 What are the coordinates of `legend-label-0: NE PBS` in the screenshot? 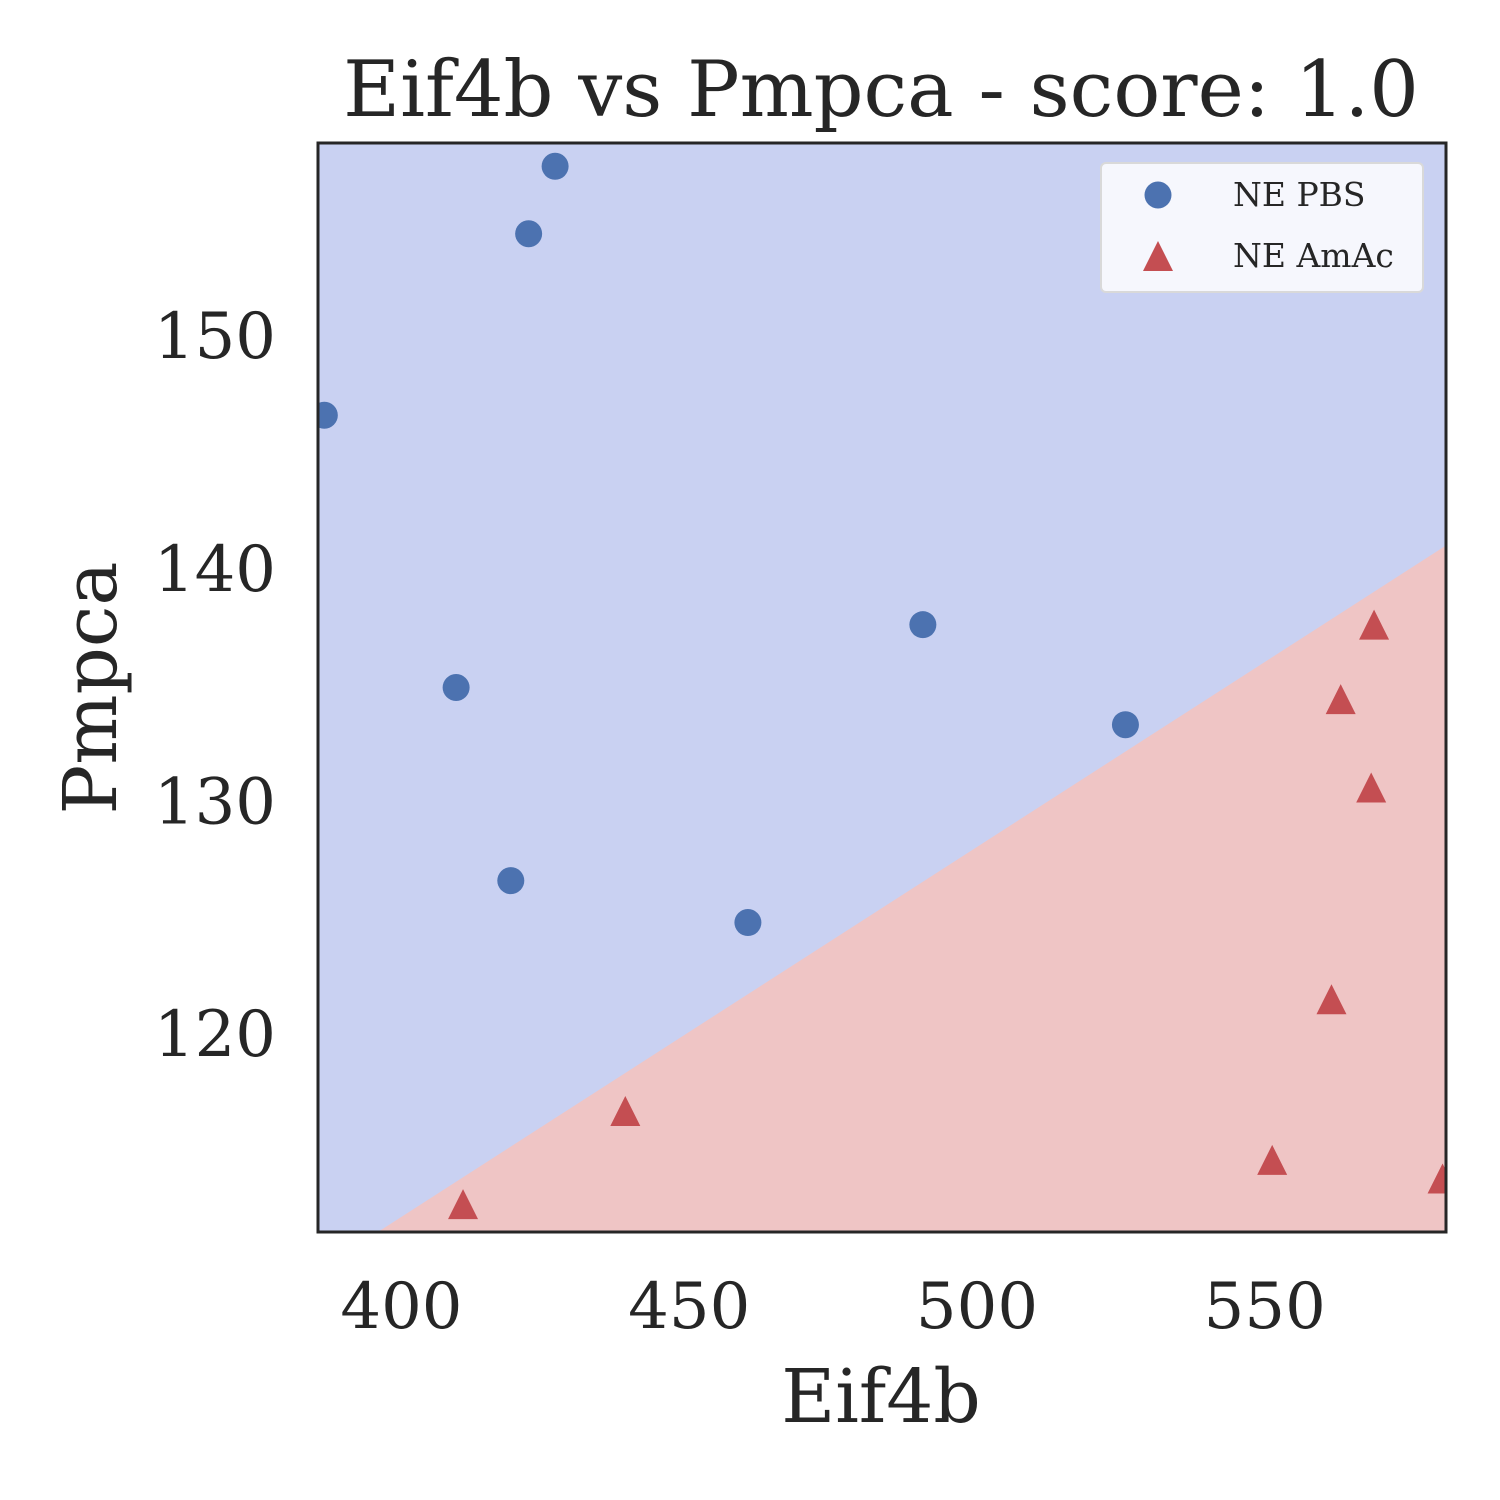 It's located at (1299, 194).